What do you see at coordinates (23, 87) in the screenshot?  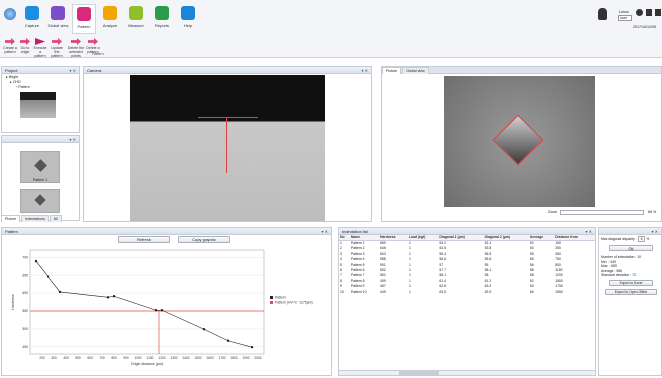 I see `tree-item-pattern: ▫ Pattern` at bounding box center [23, 87].